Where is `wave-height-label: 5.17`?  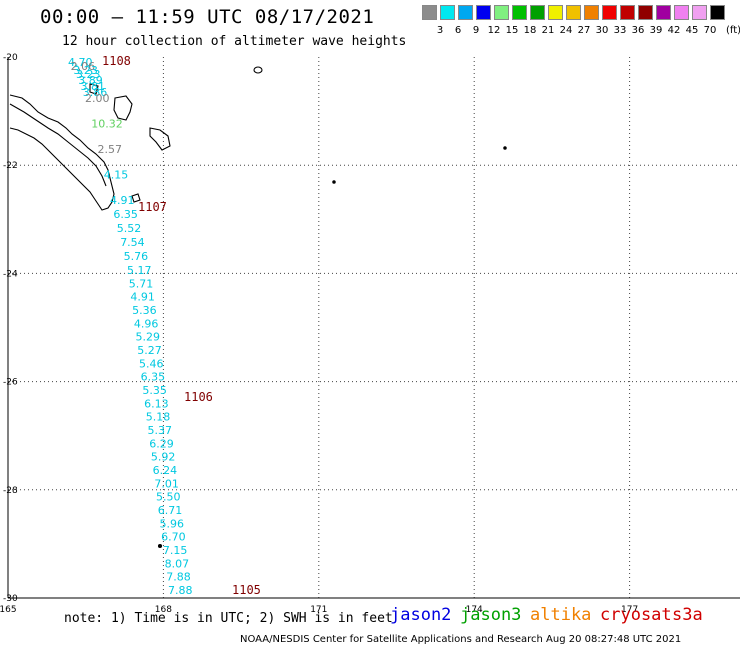
wave-height-label: 5.17 is located at coordinates (139, 270).